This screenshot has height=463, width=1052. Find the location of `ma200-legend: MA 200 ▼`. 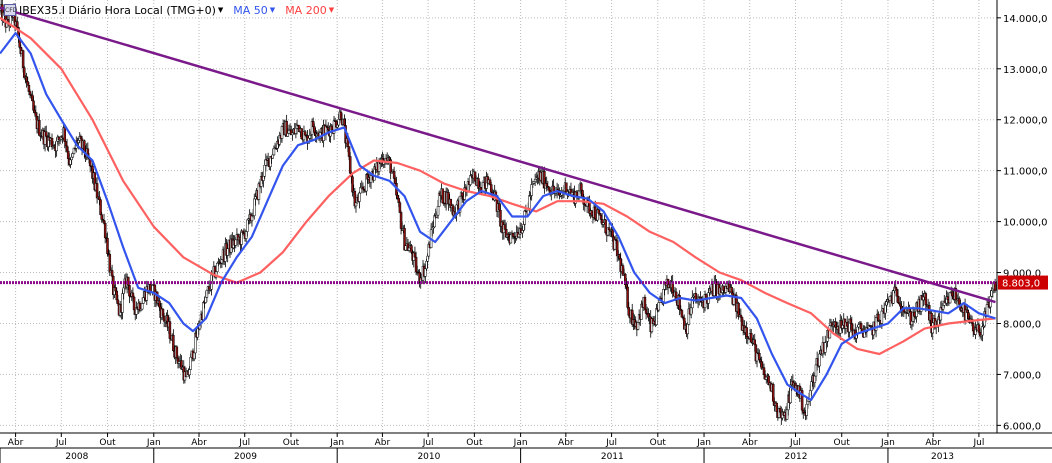

ma200-legend: MA 200 ▼ is located at coordinates (309, 10).